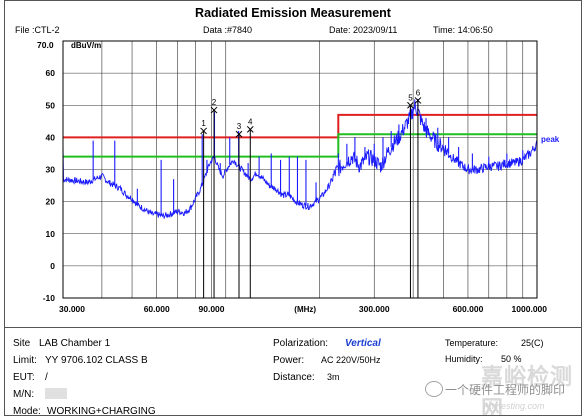  What do you see at coordinates (374, 309) in the screenshot?
I see `x-tick-label: 300.000` at bounding box center [374, 309].